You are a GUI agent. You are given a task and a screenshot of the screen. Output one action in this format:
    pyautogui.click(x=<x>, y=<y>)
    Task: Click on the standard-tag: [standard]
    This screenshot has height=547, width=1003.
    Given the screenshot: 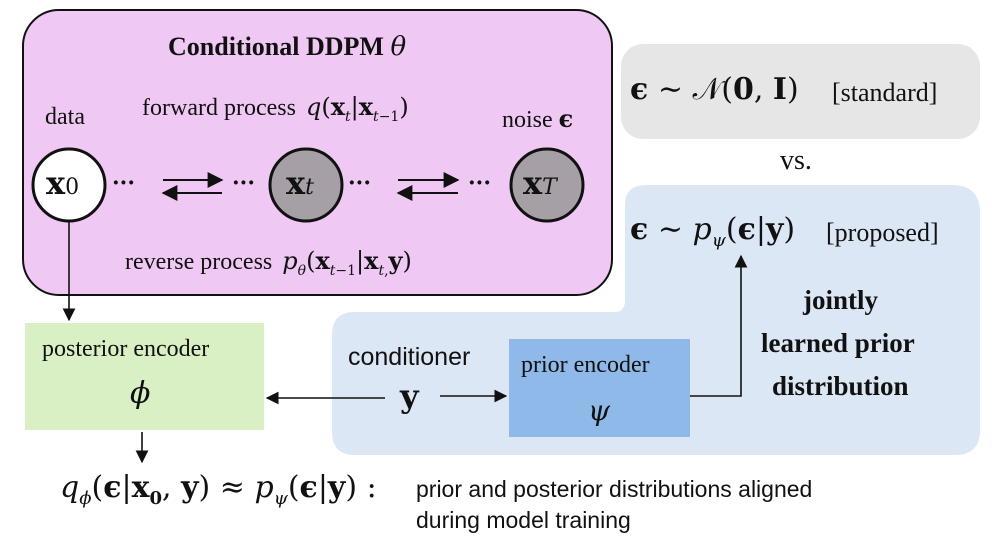 What is the action you would take?
    pyautogui.click(x=885, y=92)
    